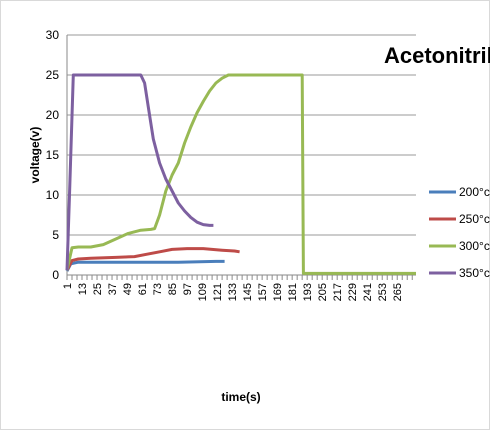  I want to click on x-tick-label: 97, so click(188, 289).